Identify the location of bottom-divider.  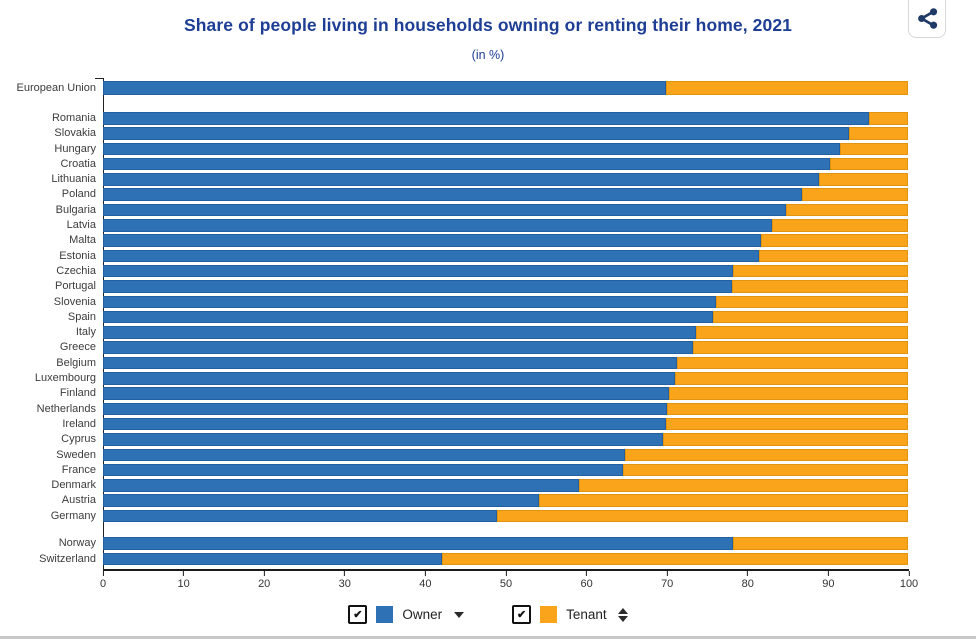
(488, 637).